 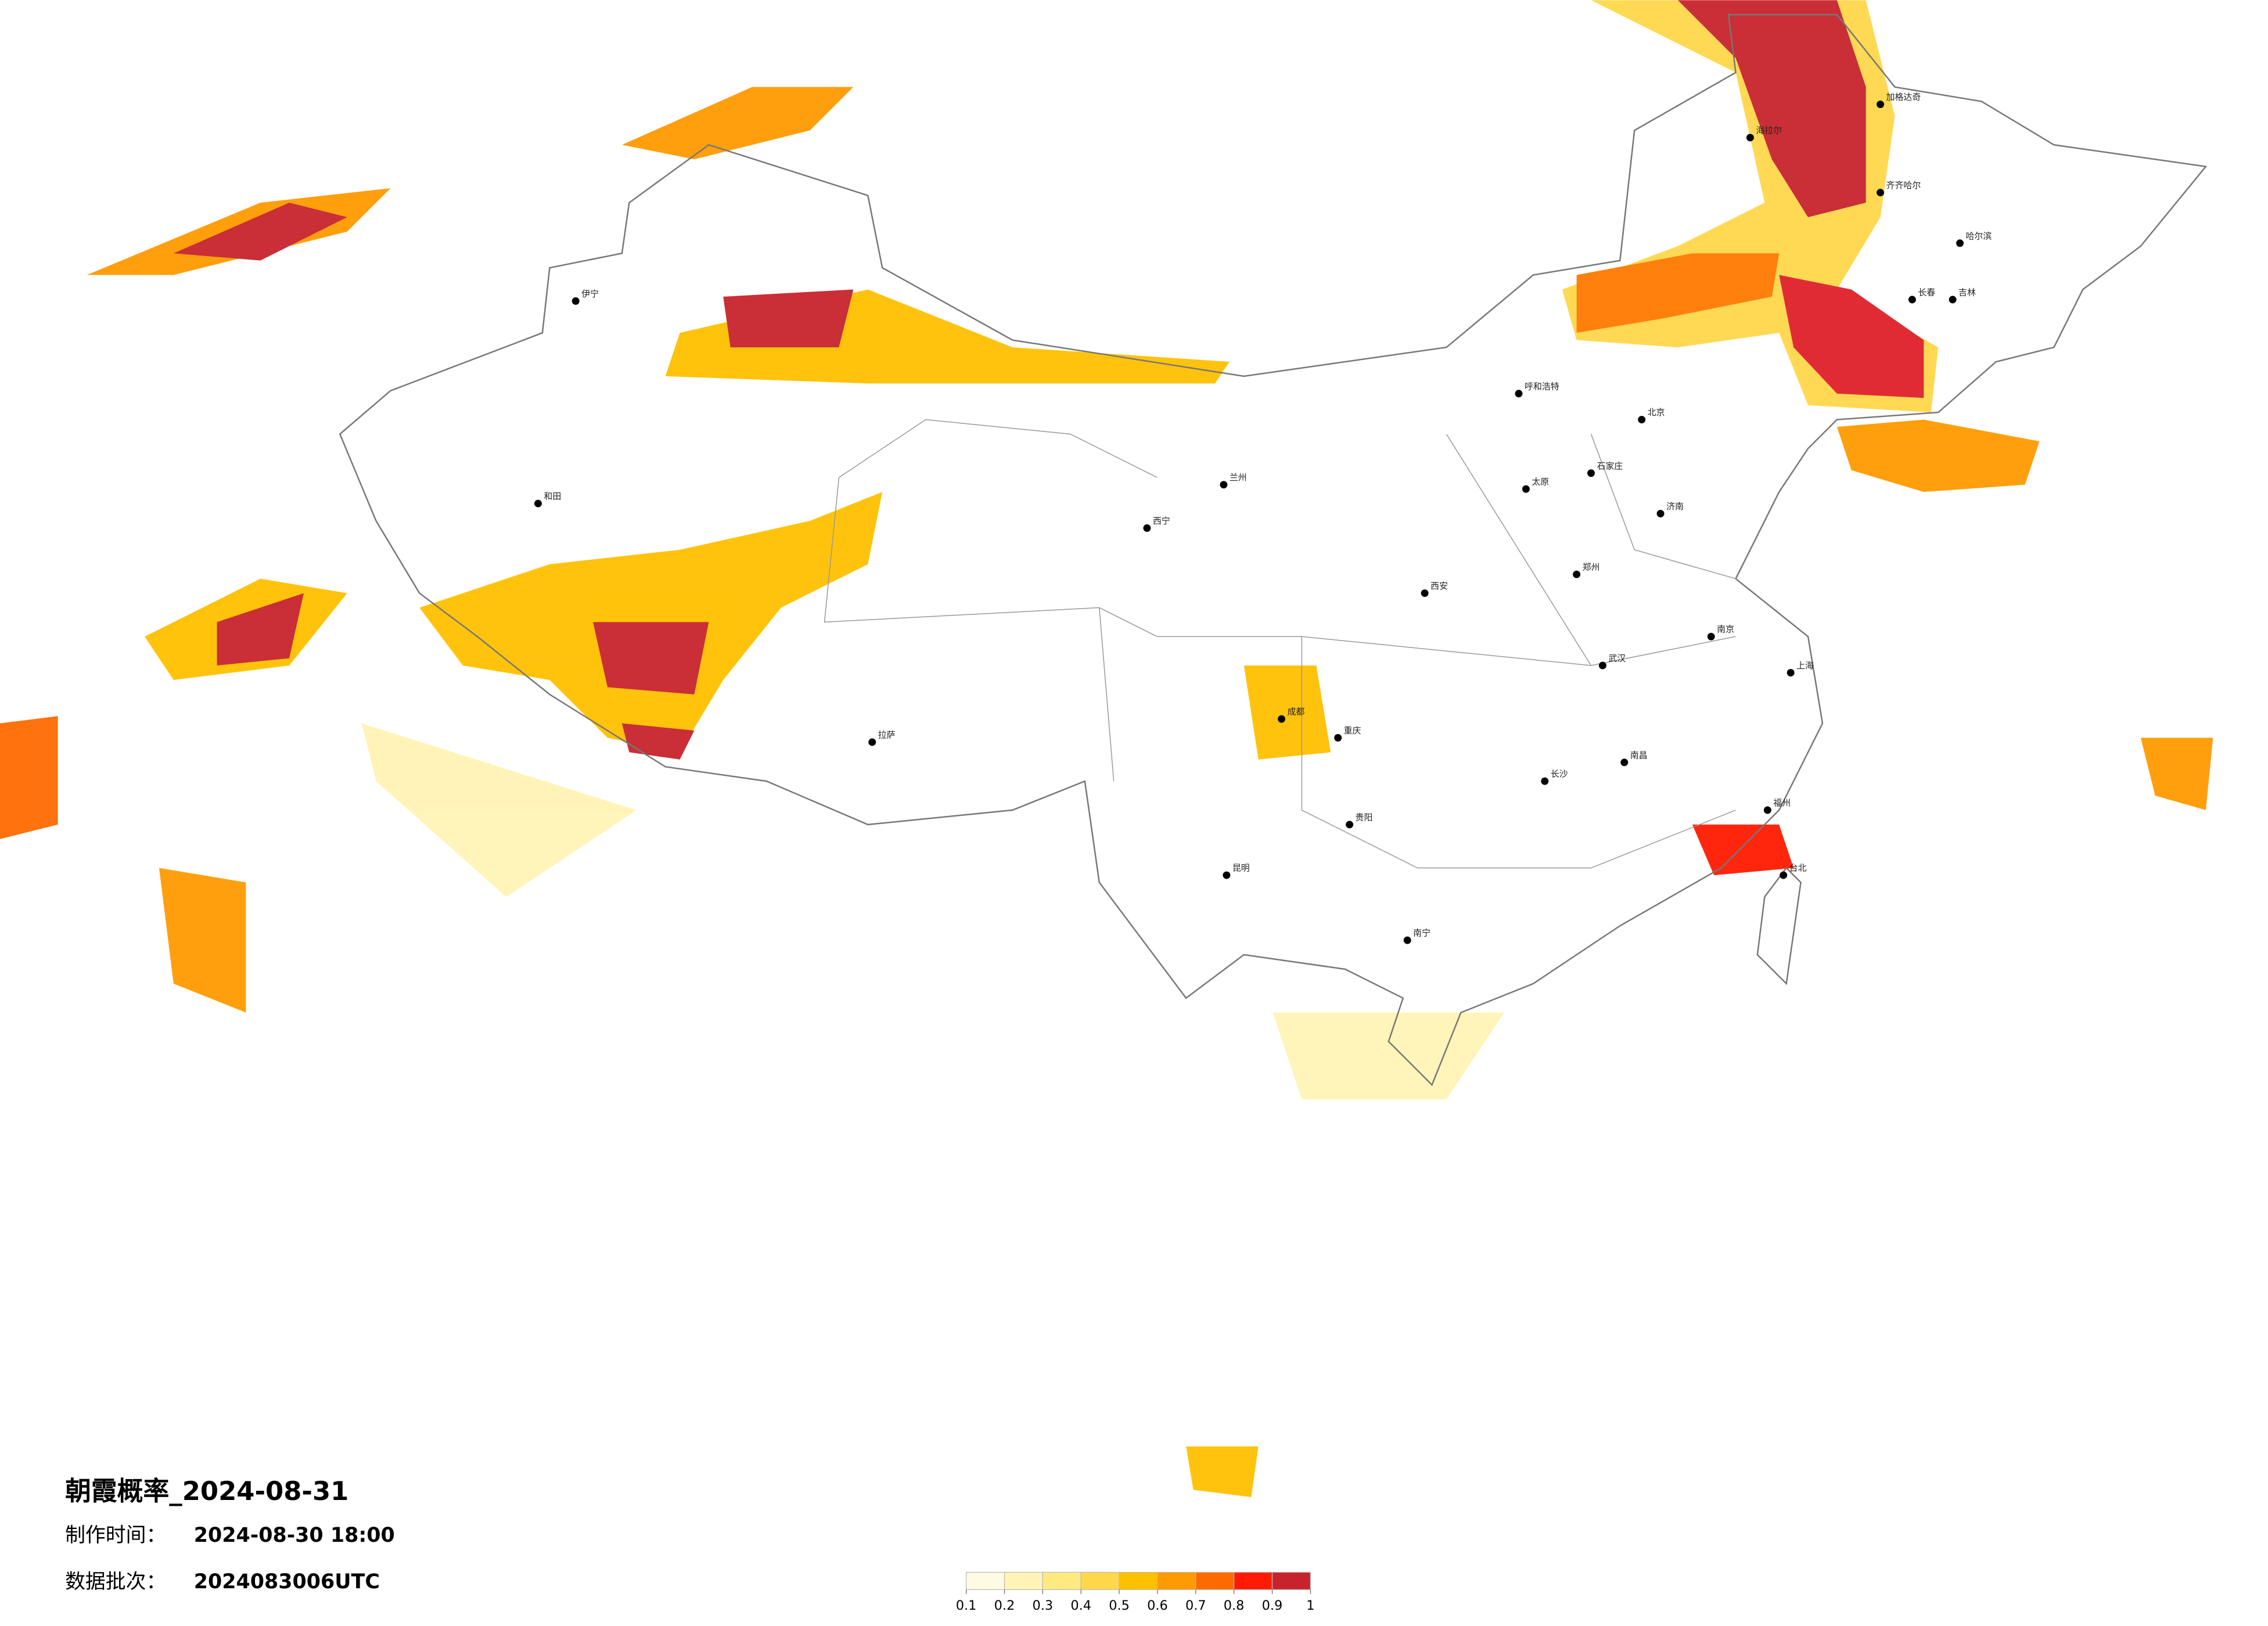 What do you see at coordinates (1280, 644) in the screenshot?
I see `province-borders` at bounding box center [1280, 644].